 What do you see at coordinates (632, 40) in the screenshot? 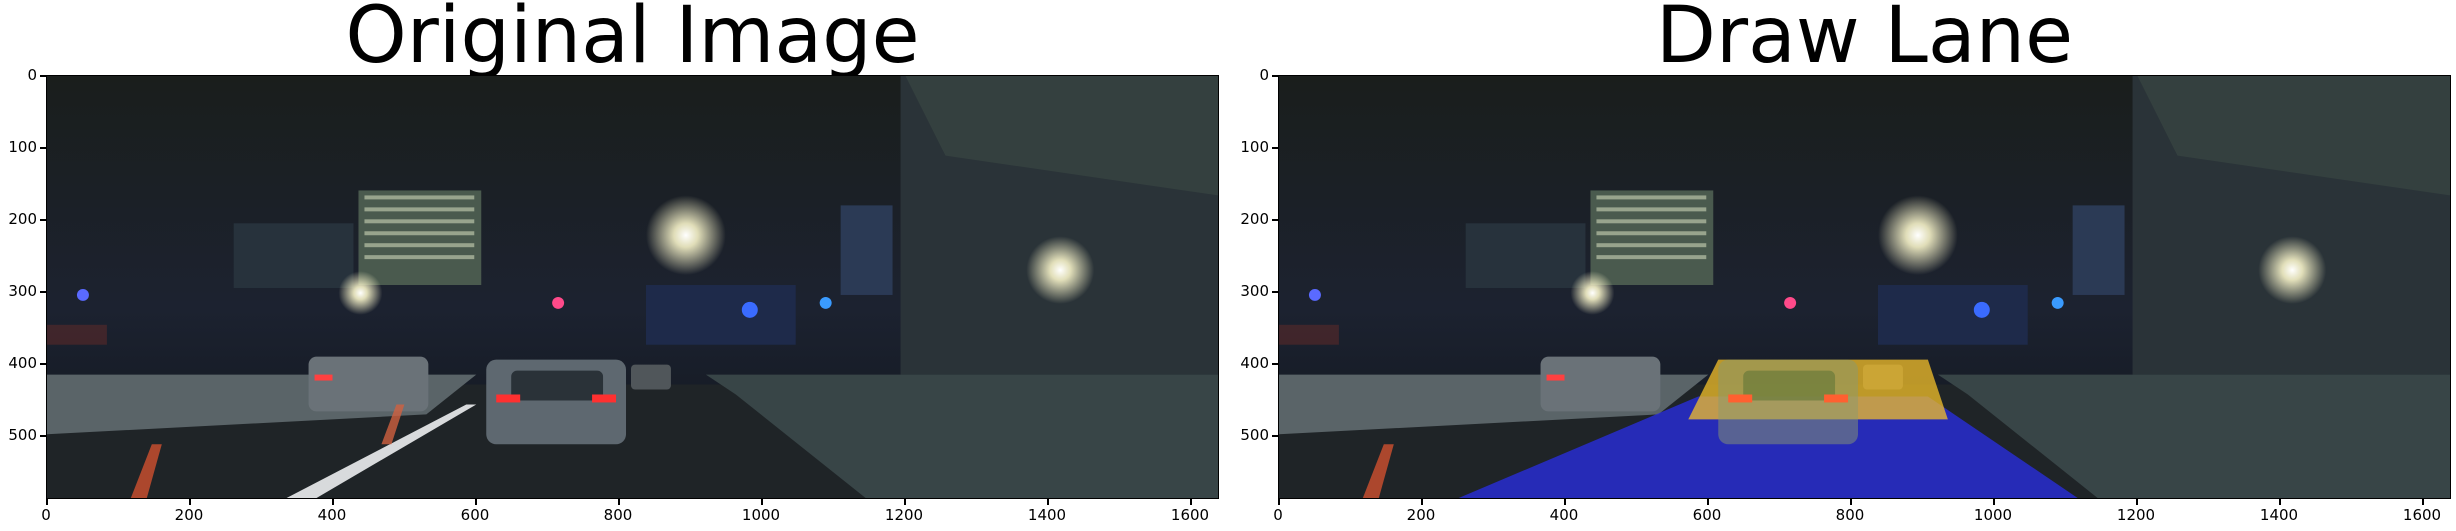
I see `panel-title-original: Original Image` at bounding box center [632, 40].